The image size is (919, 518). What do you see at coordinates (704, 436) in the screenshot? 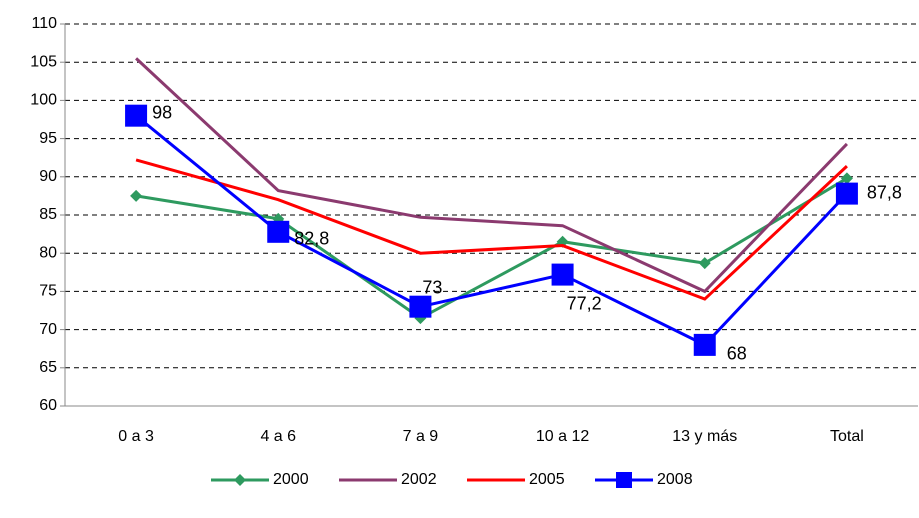
I see `x-tick-label: 13 y más` at bounding box center [704, 436].